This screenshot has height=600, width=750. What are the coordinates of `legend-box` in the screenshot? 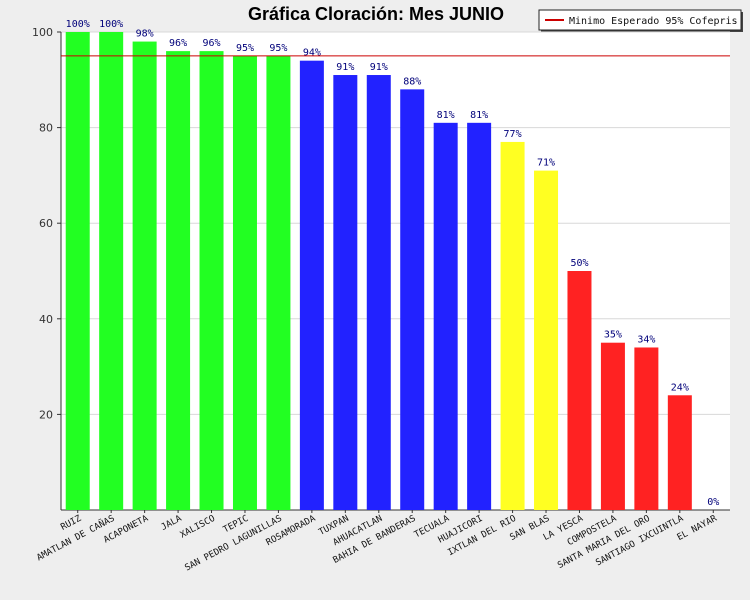 It's located at (640, 20).